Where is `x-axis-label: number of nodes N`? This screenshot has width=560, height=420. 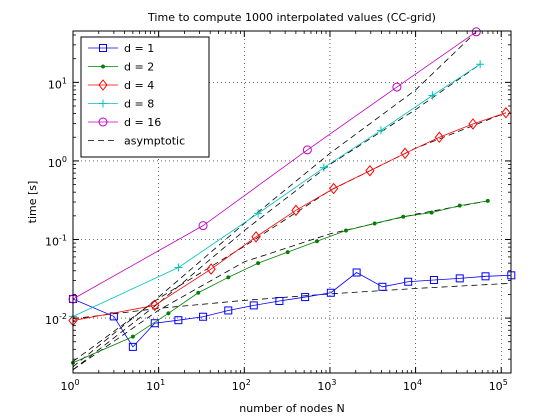
x-axis-label: number of nodes N is located at coordinates (291, 408).